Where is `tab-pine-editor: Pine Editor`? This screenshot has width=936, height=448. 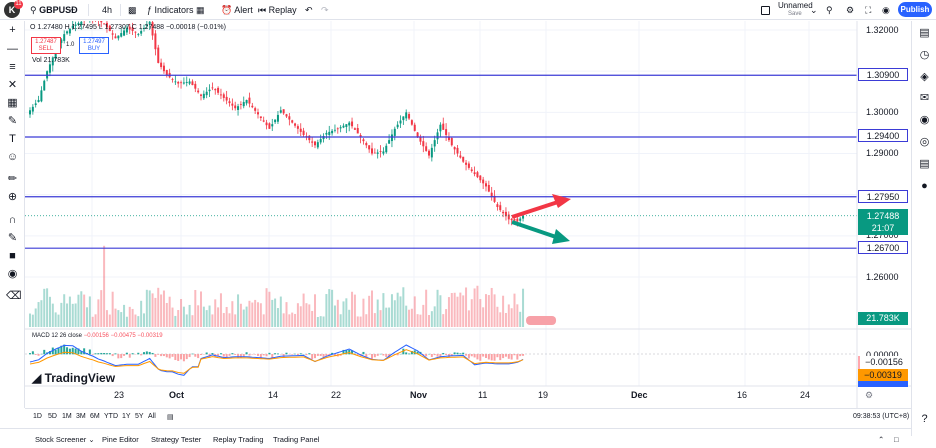 tab-pine-editor: Pine Editor is located at coordinates (120, 439).